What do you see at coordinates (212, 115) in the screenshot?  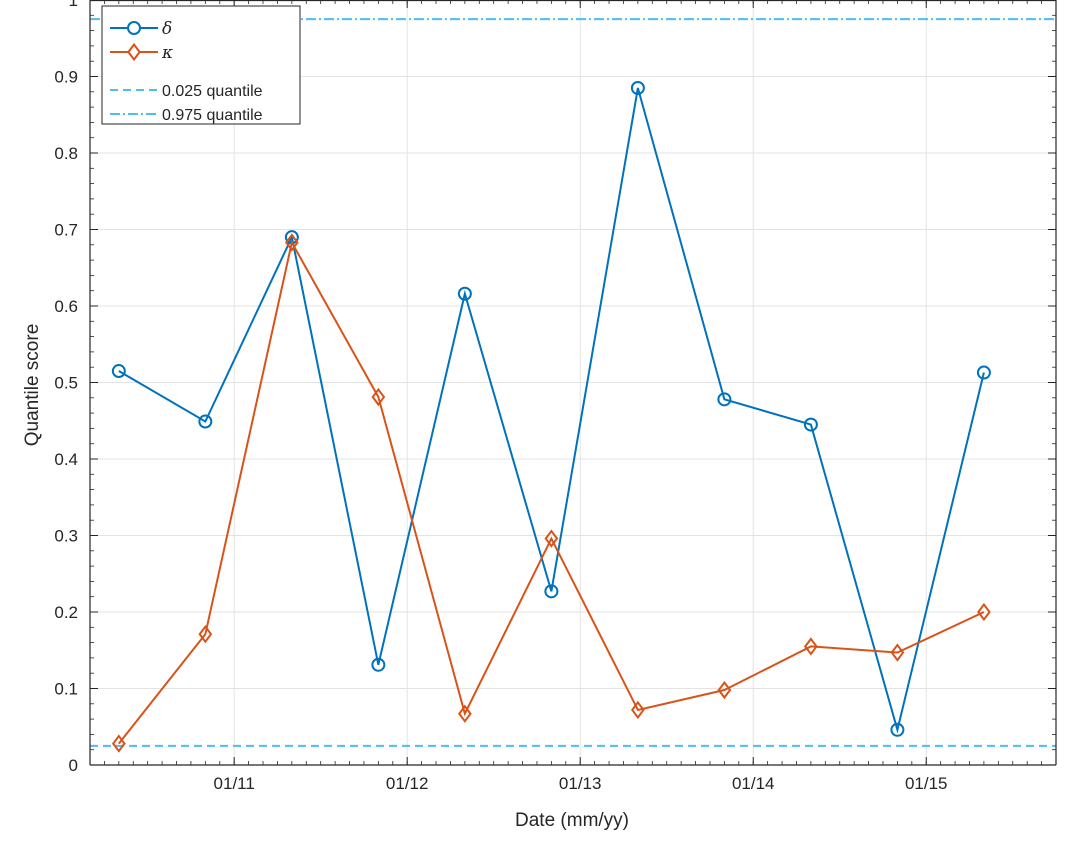 I see `legend-label-ref-2: 0.975 quantile` at bounding box center [212, 115].